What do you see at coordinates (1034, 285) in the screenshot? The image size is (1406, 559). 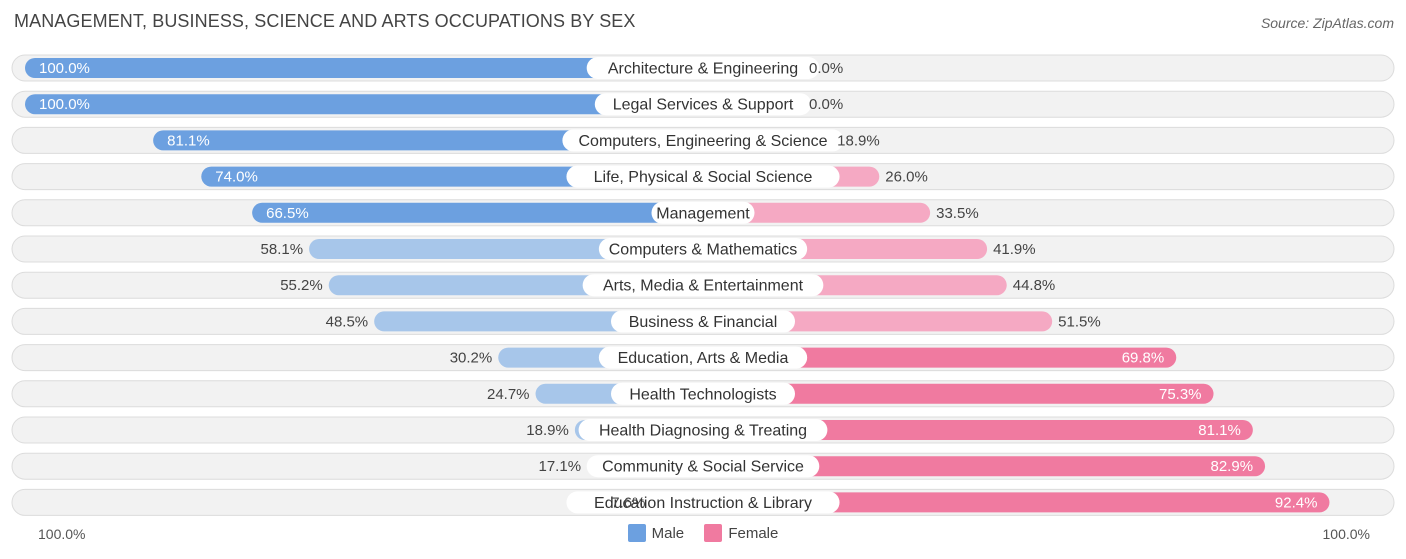 I see `value-label-female: 44.8%` at bounding box center [1034, 285].